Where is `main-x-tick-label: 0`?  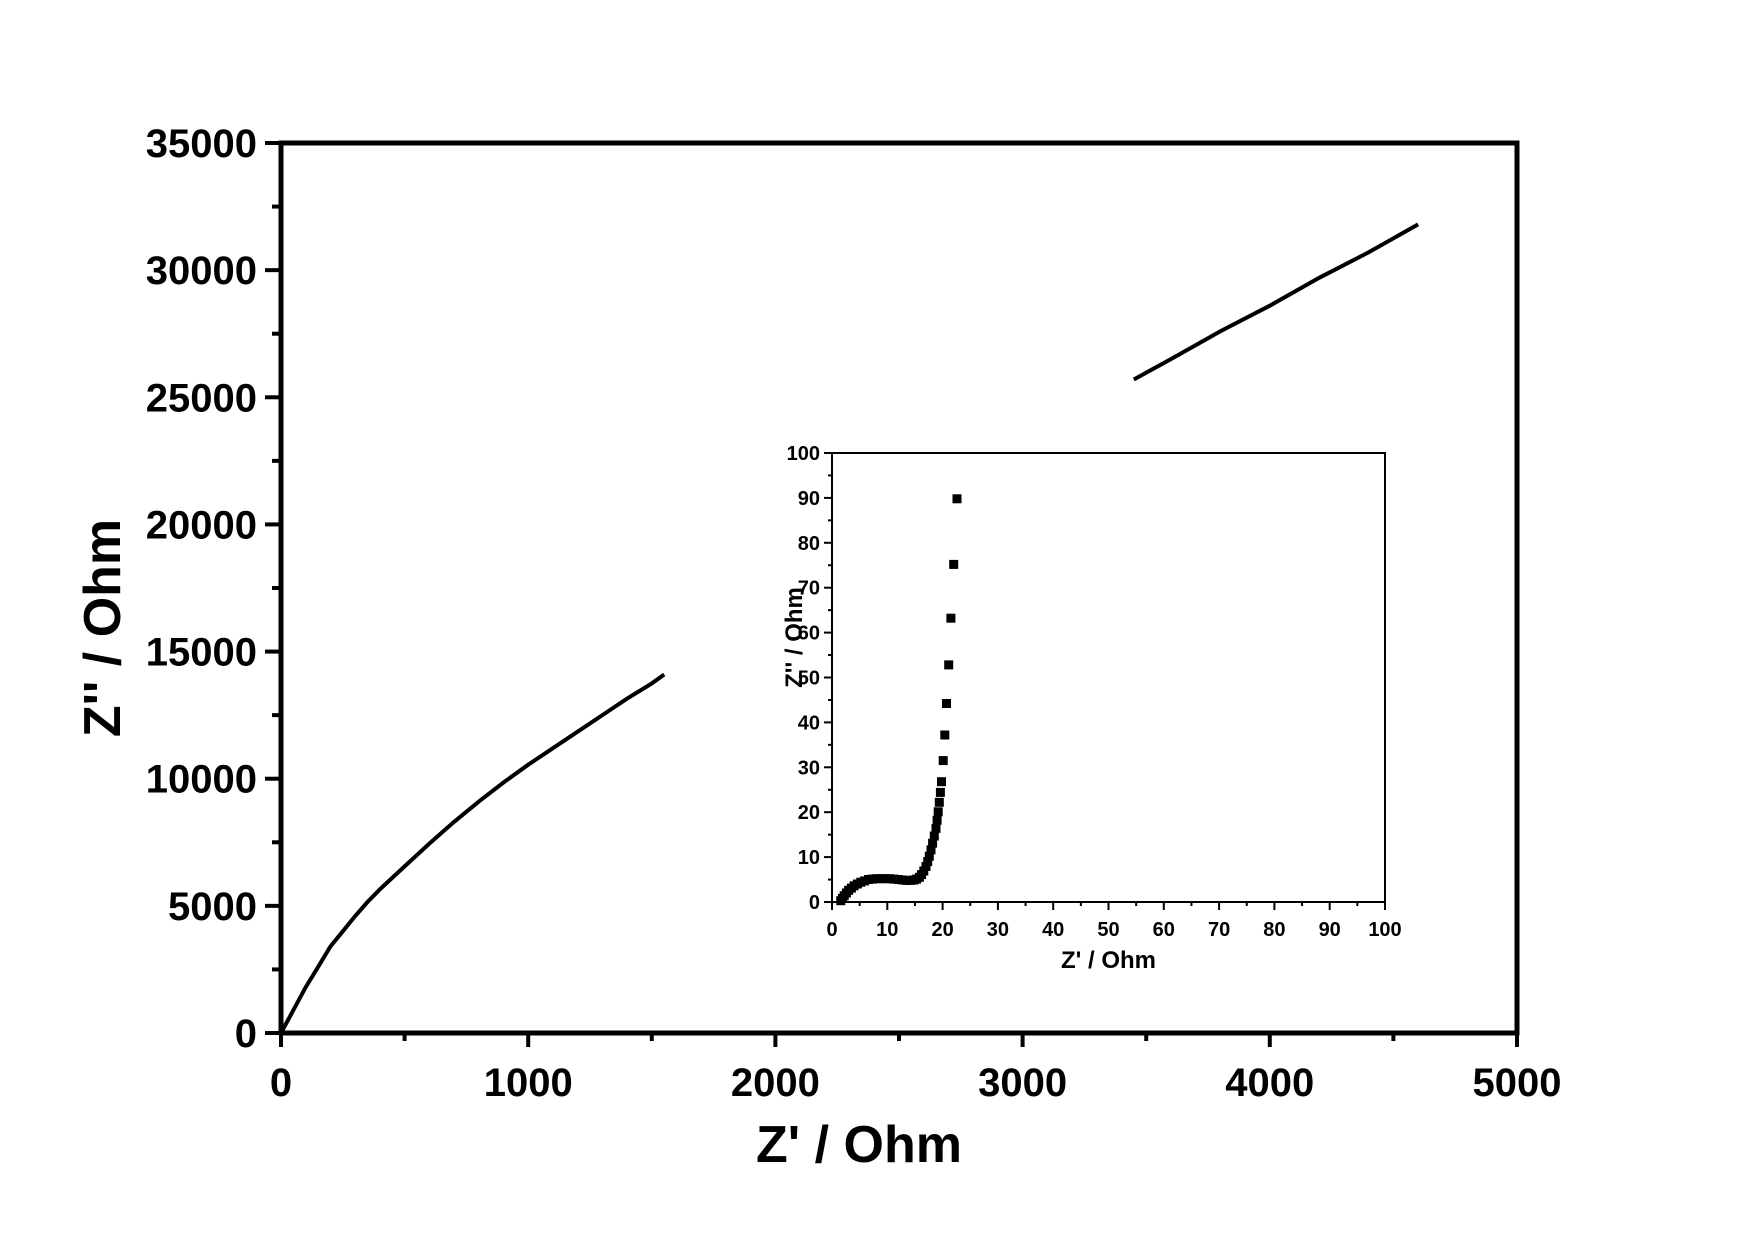 main-x-tick-label: 0 is located at coordinates (281, 1083).